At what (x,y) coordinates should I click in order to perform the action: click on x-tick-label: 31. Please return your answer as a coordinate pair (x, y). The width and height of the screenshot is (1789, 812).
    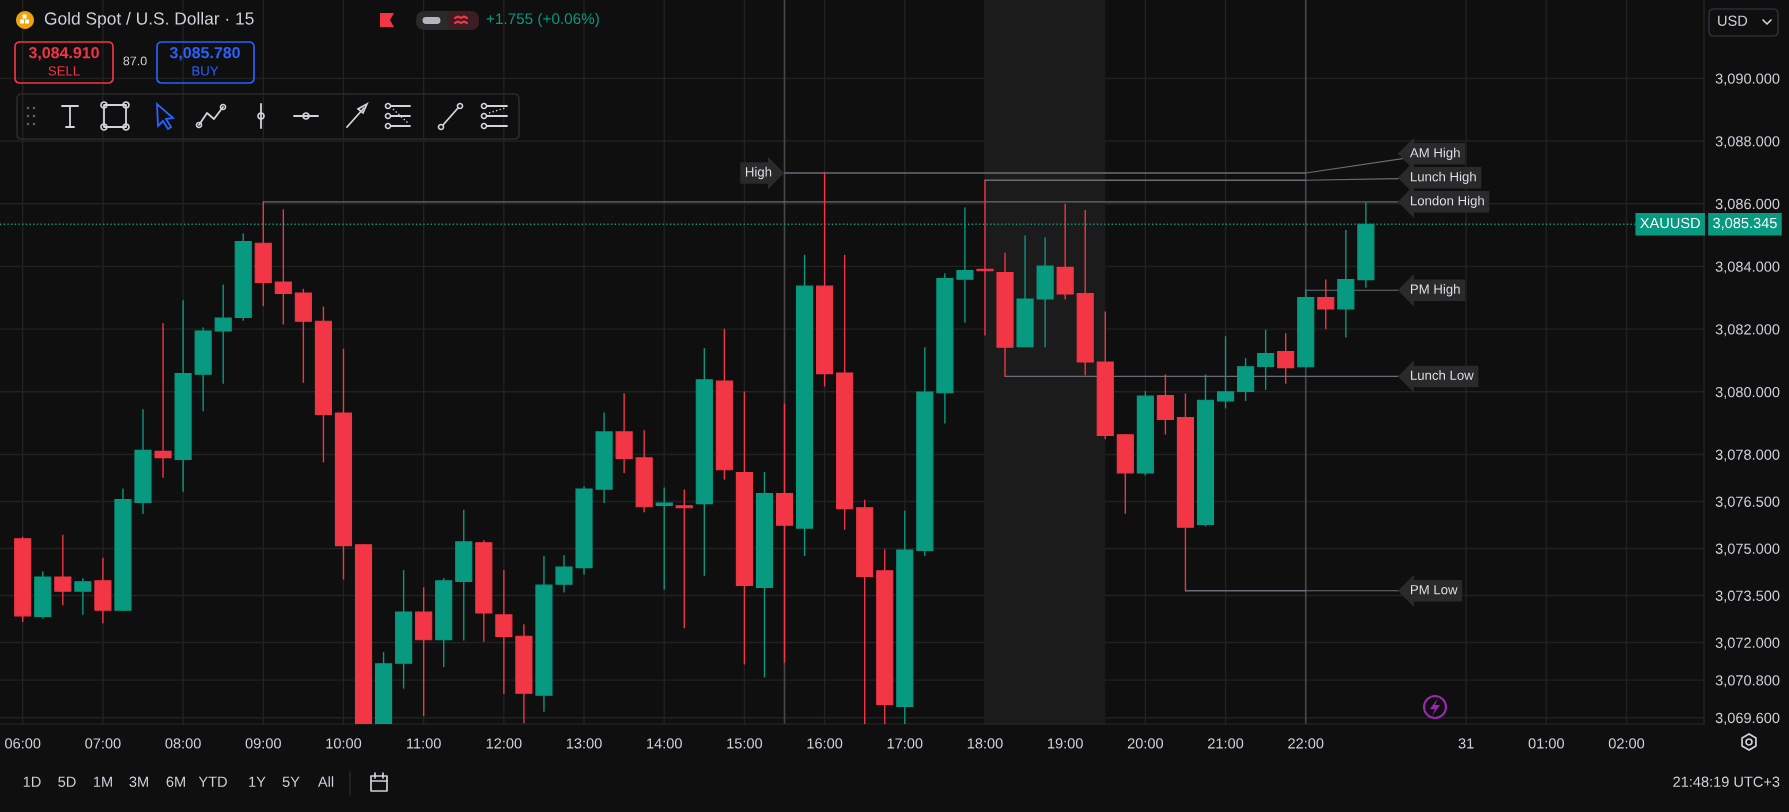
    Looking at the image, I should click on (1466, 743).